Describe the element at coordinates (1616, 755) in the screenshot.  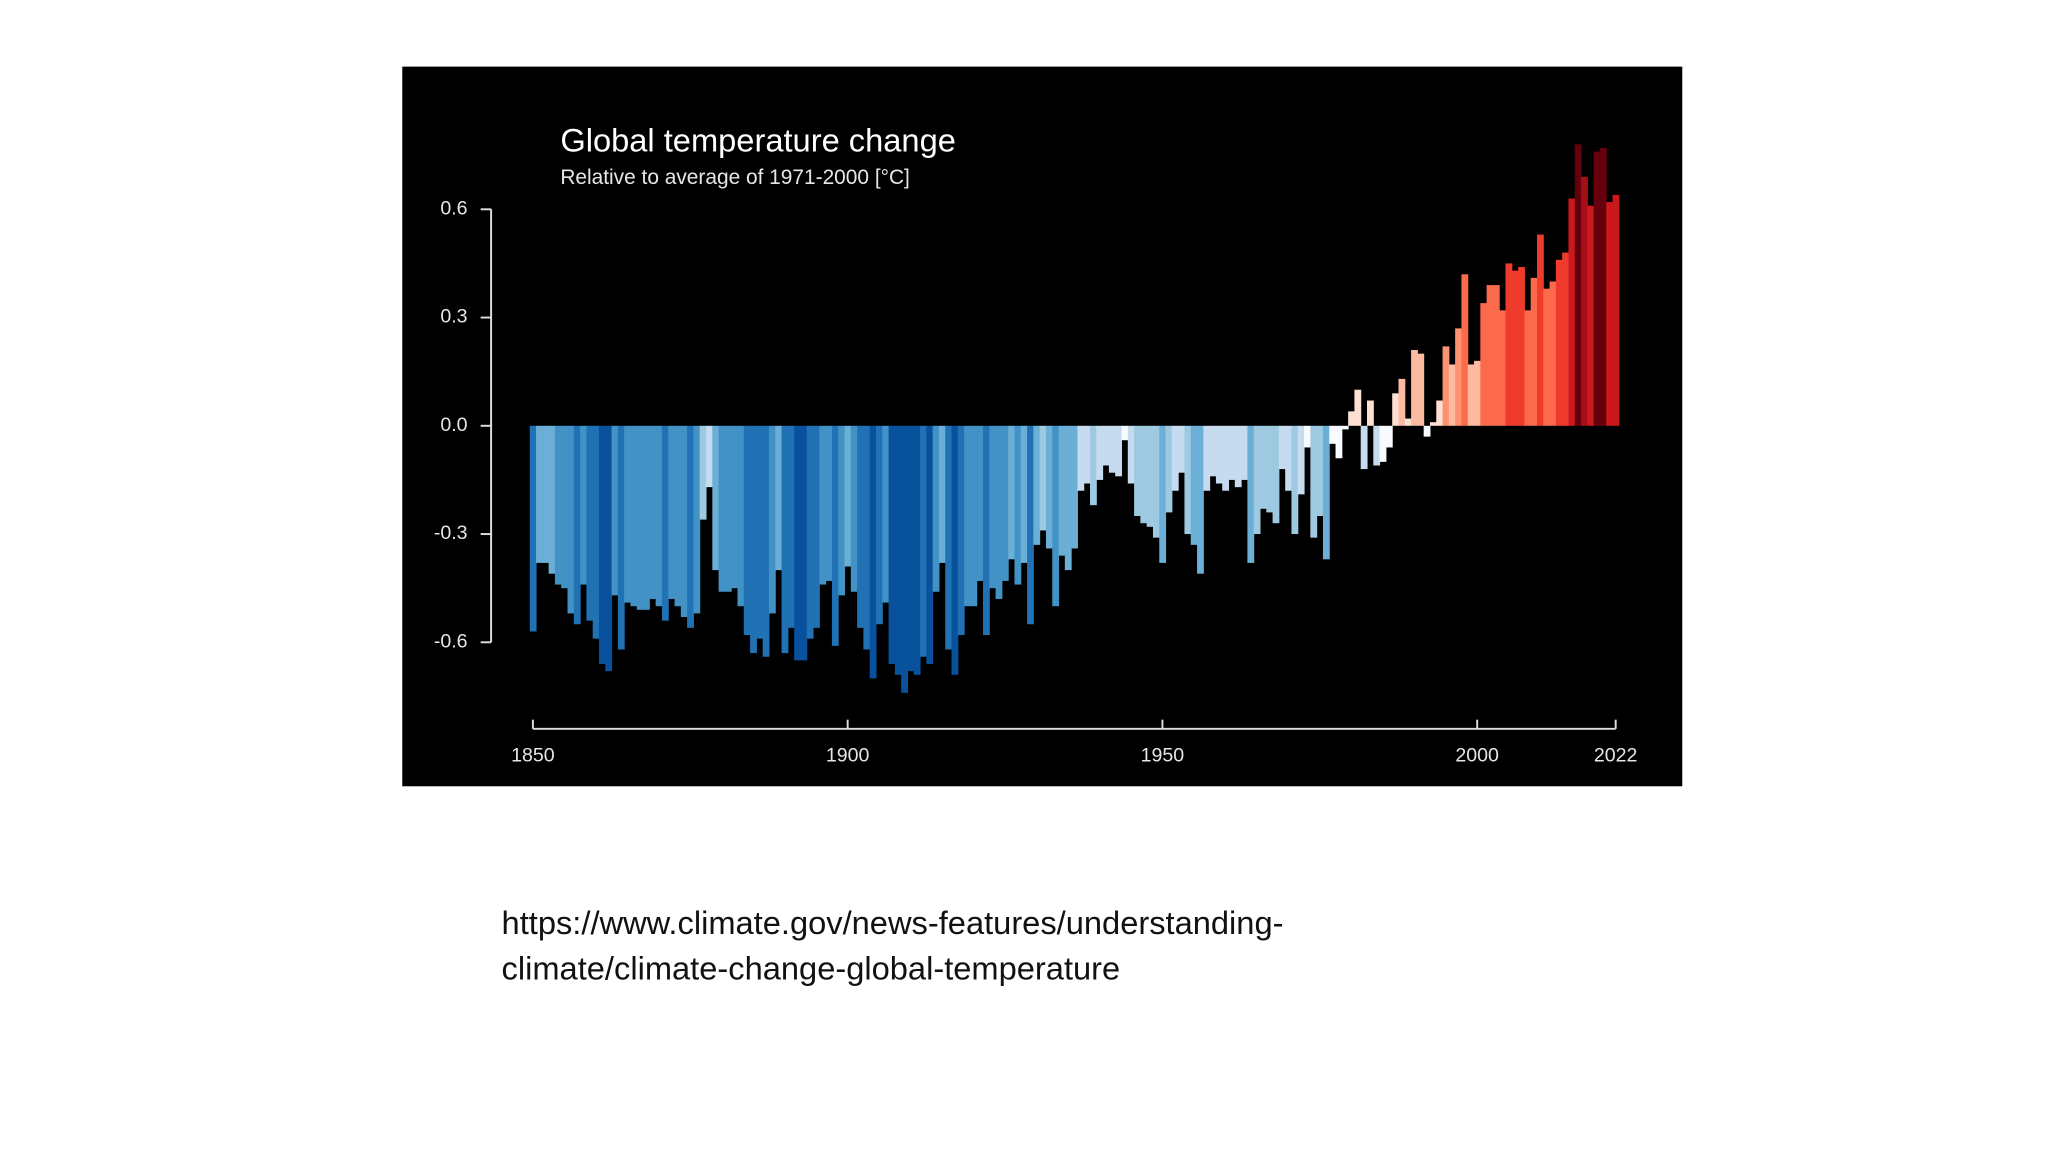
I see `x-tick-label: 2022` at that location.